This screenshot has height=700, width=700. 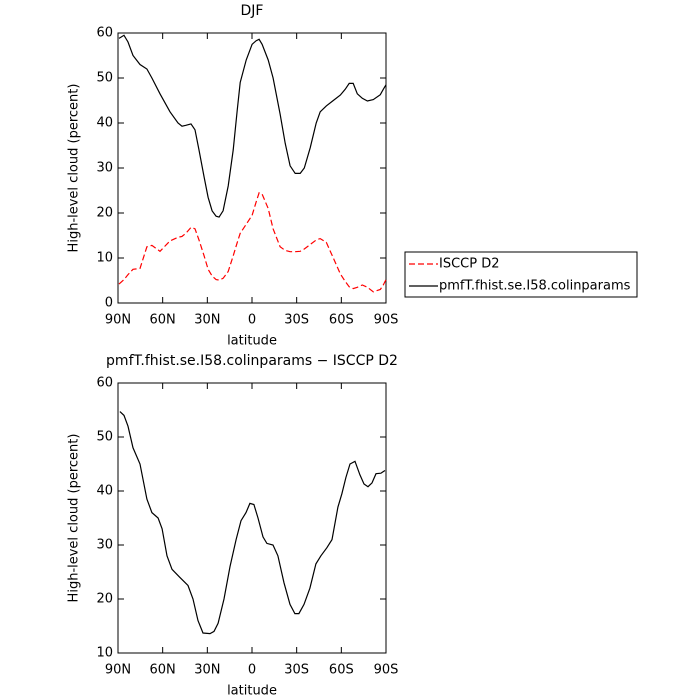 I want to click on legend-label: ISCCP D2, so click(x=469, y=264).